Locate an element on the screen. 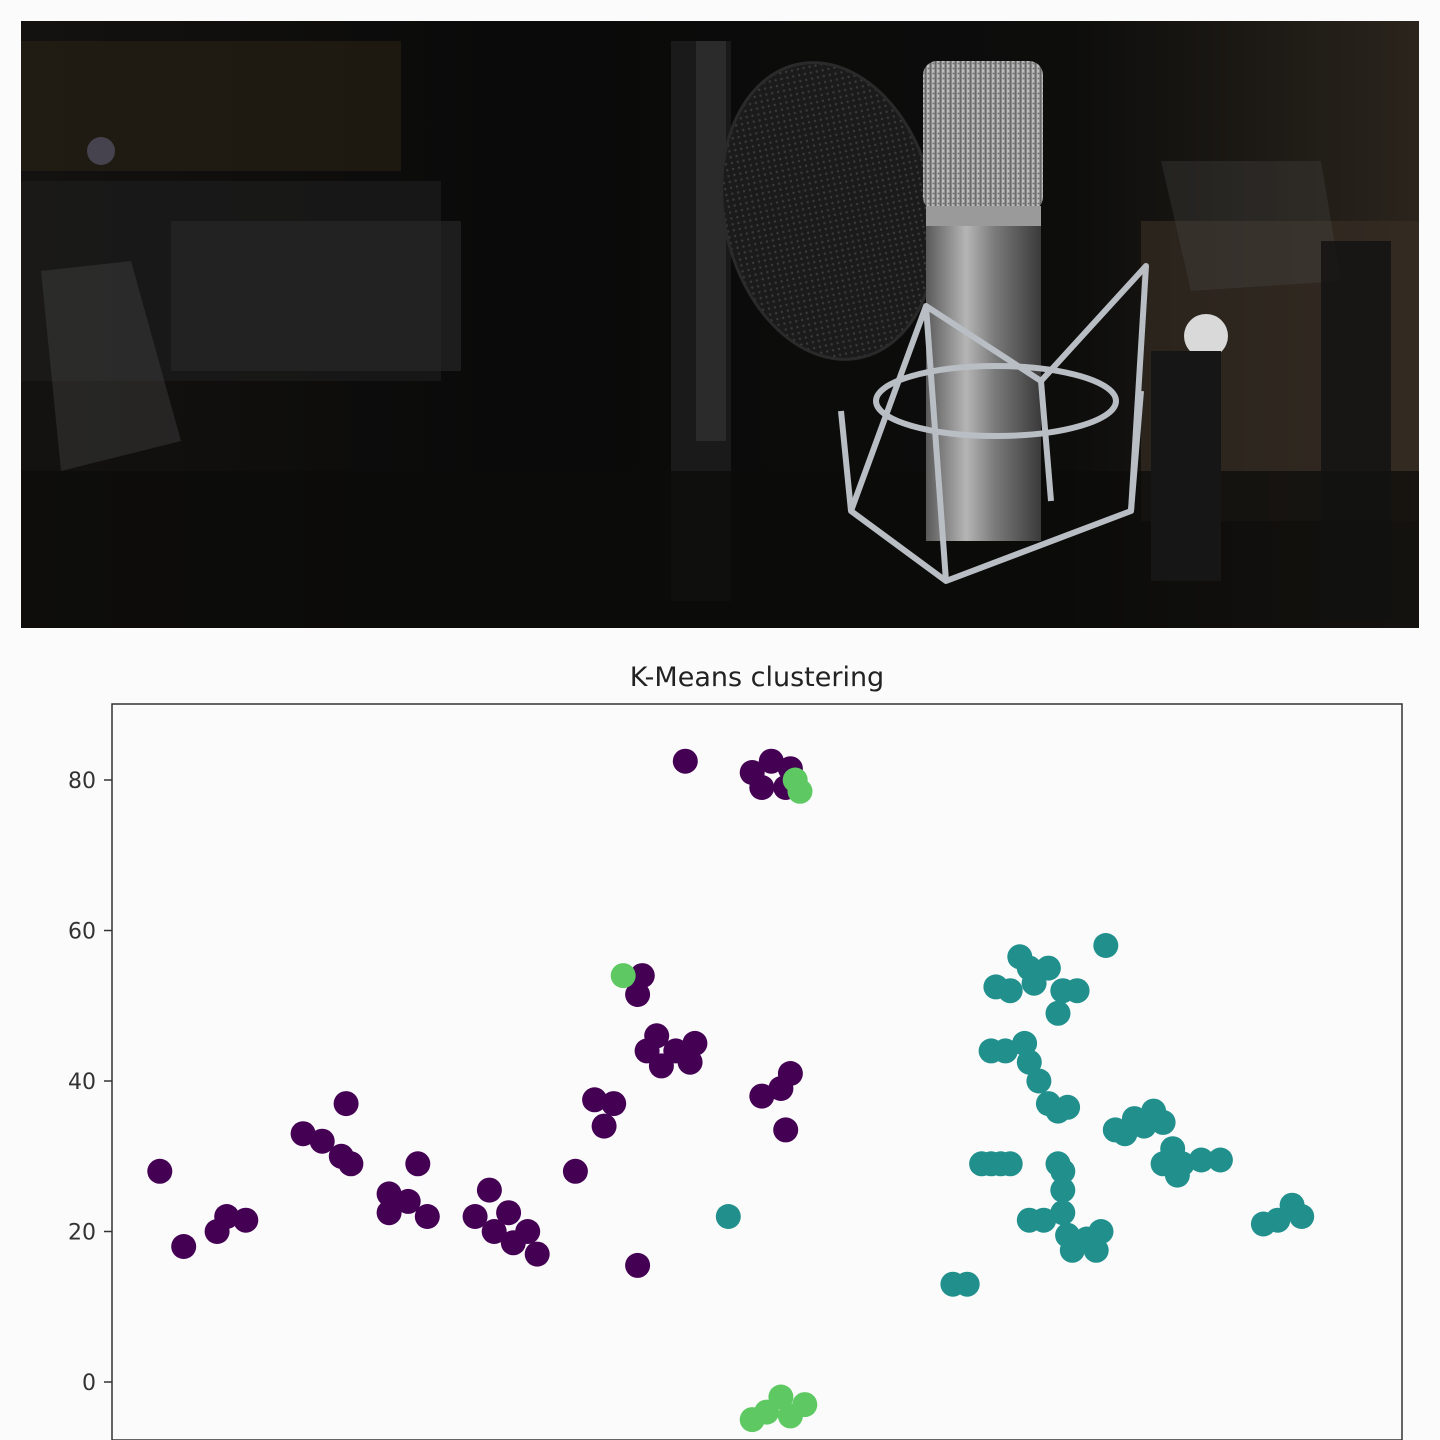 The image size is (1440, 1440). y-tick-label-80: 80 is located at coordinates (82, 781).